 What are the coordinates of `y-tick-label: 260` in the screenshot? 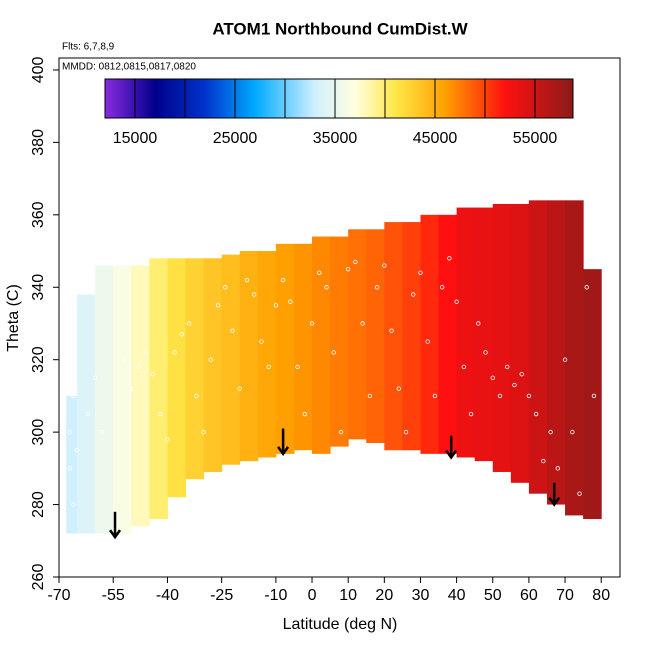 It's located at (38, 577).